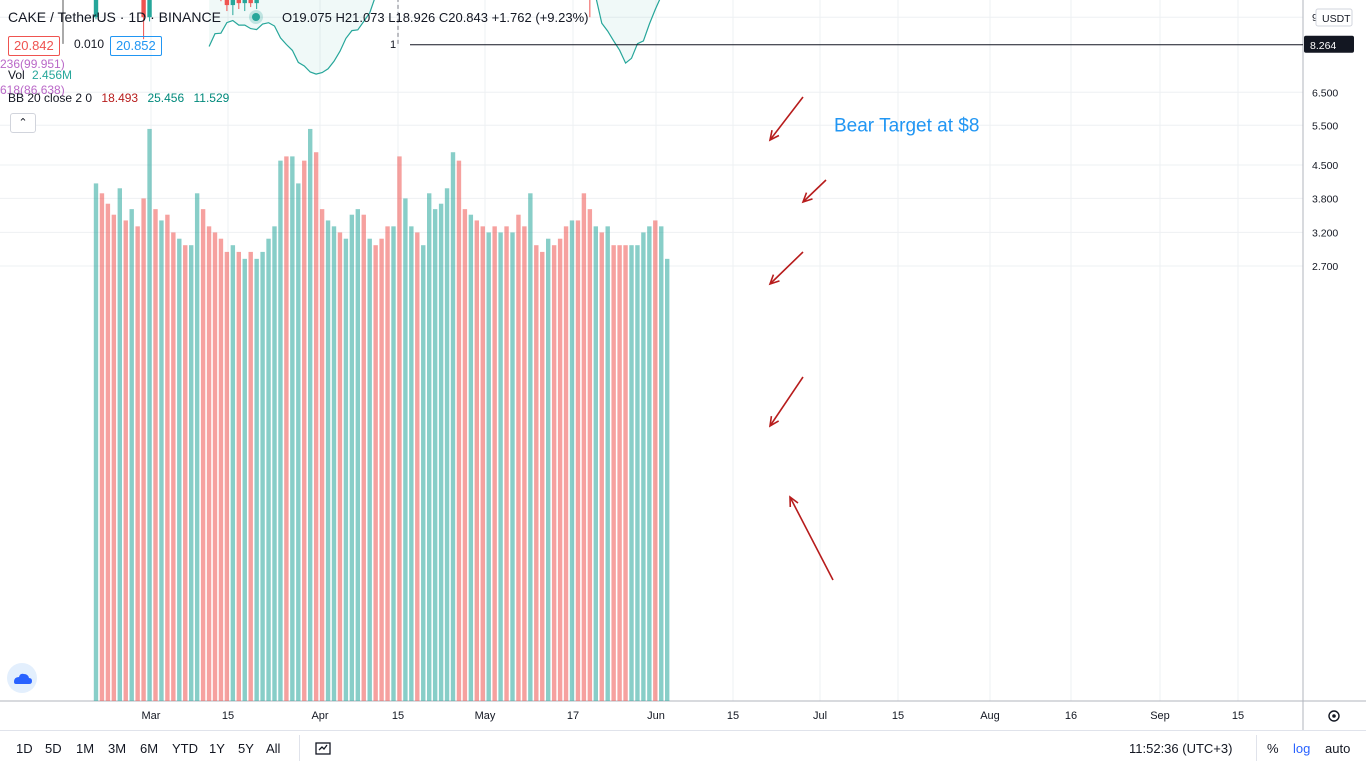 The width and height of the screenshot is (1366, 769). Describe the element at coordinates (1325, 267) in the screenshot. I see `price-tick-label: 2.700` at that location.